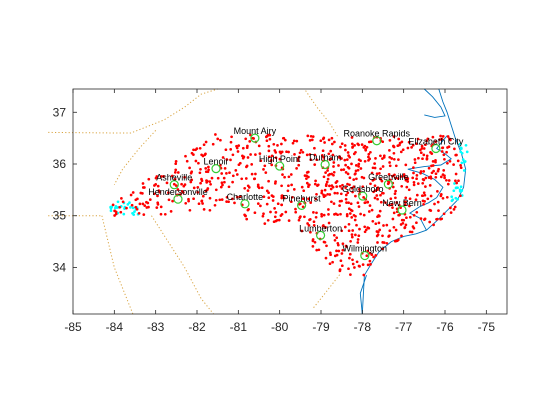 This screenshot has height=420, width=560. I want to click on y-tick-label: 37, so click(60, 112).